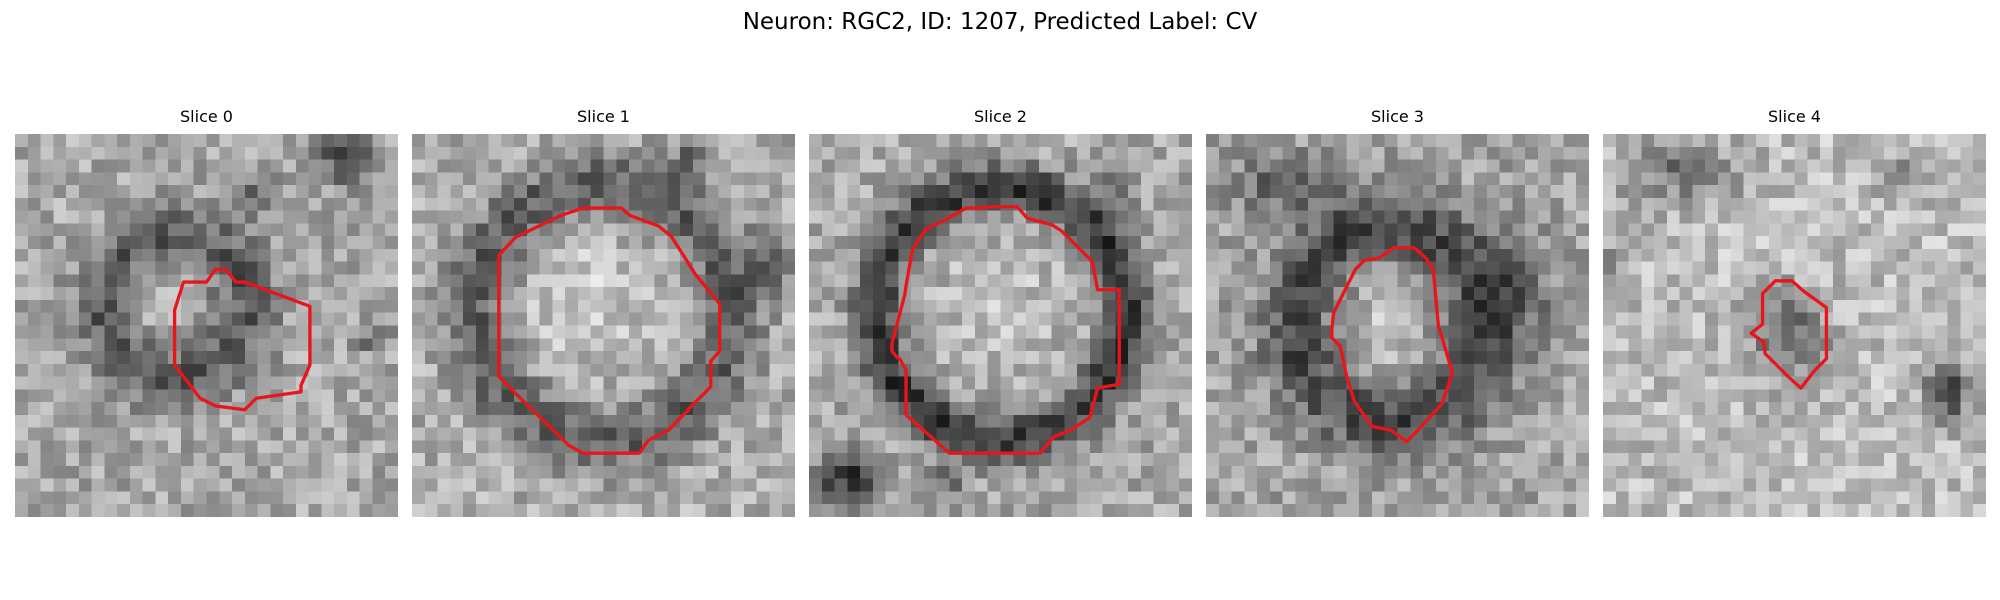 The image size is (2000, 600). I want to click on slice-title: Slice 4, so click(1794, 116).